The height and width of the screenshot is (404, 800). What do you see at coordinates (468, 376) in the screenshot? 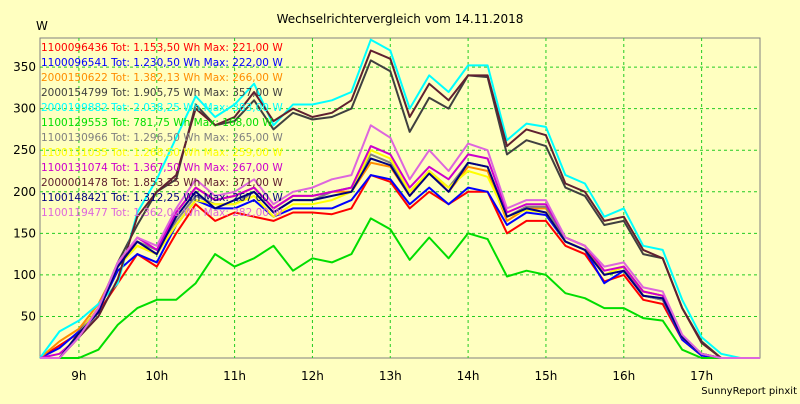
I see `x-tick-label: 14h` at bounding box center [468, 376].